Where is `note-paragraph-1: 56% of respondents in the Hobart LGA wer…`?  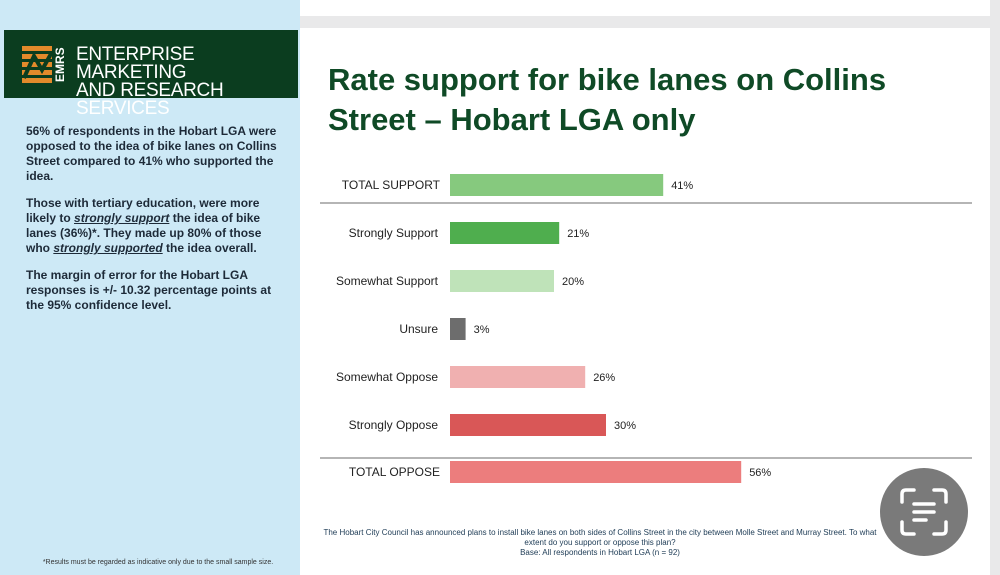 note-paragraph-1: 56% of respondents in the Hobart LGA wer… is located at coordinates (151, 153).